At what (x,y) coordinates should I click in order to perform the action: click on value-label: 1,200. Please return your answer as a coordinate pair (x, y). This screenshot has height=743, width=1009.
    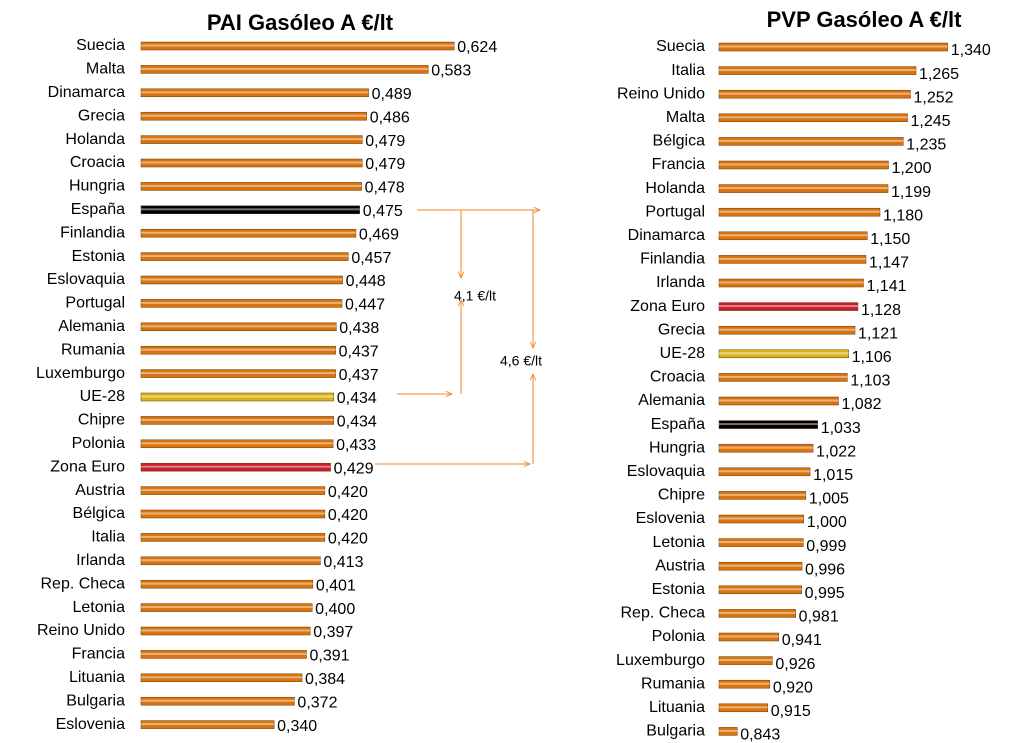
    Looking at the image, I should click on (911, 168).